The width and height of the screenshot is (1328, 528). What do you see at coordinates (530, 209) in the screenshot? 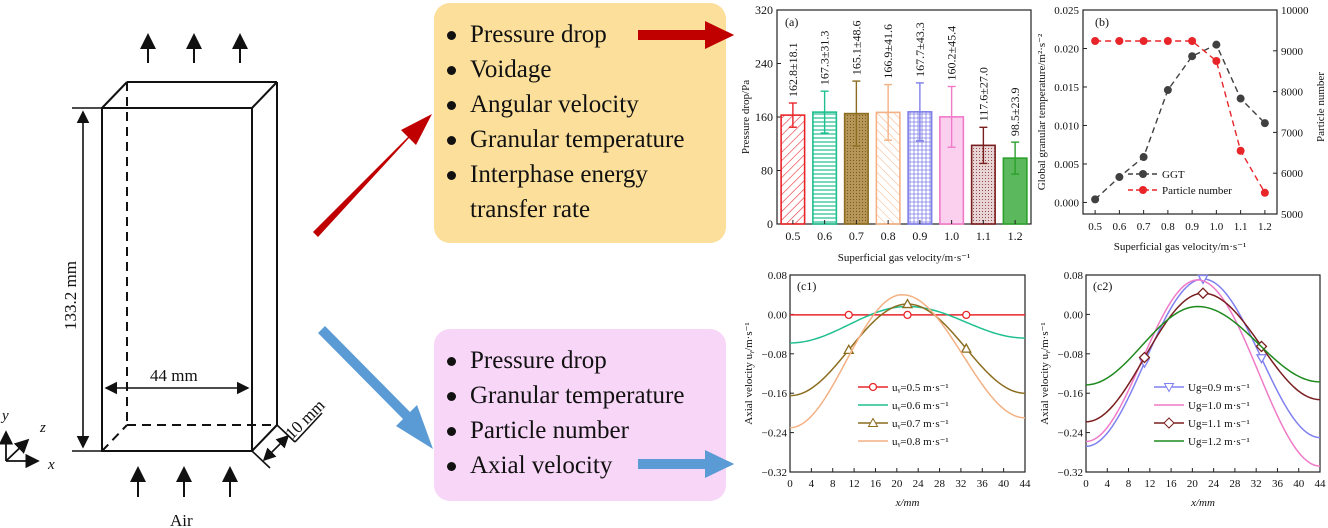
I see `metric-item-continuation: transfer rate` at bounding box center [530, 209].